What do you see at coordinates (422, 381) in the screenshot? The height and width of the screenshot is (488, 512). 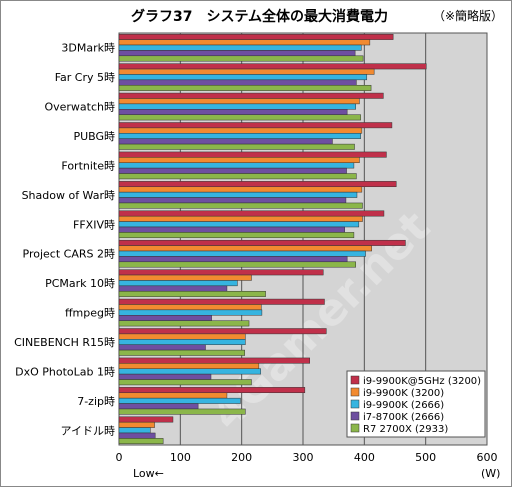 I see `legend-label: i9-9900K@5GHz (3200)` at bounding box center [422, 381].